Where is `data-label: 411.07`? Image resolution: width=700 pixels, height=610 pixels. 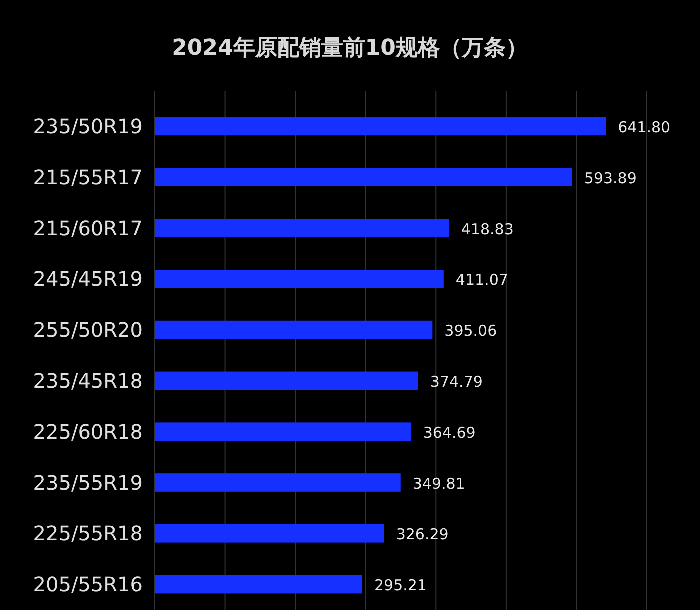
data-label: 411.07 is located at coordinates (482, 280).